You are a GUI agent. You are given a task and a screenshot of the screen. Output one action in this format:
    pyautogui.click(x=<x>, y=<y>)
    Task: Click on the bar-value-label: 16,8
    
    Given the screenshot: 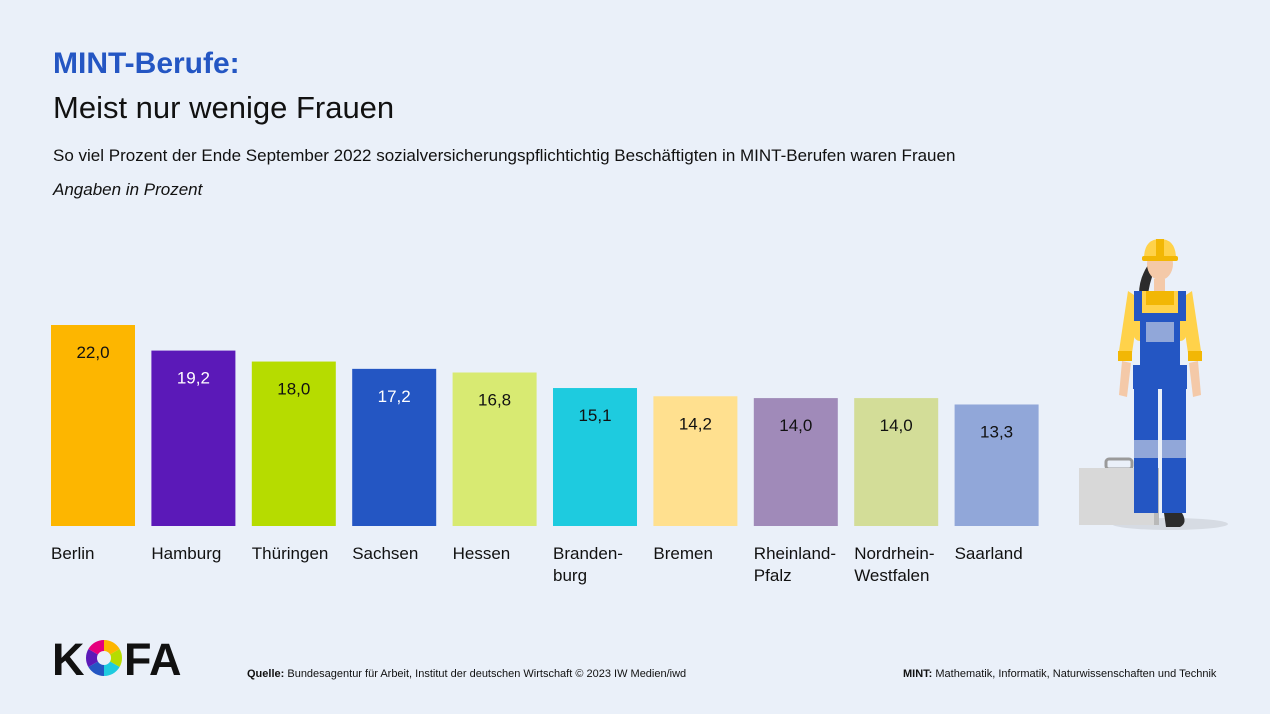 What is the action you would take?
    pyautogui.click(x=494, y=400)
    